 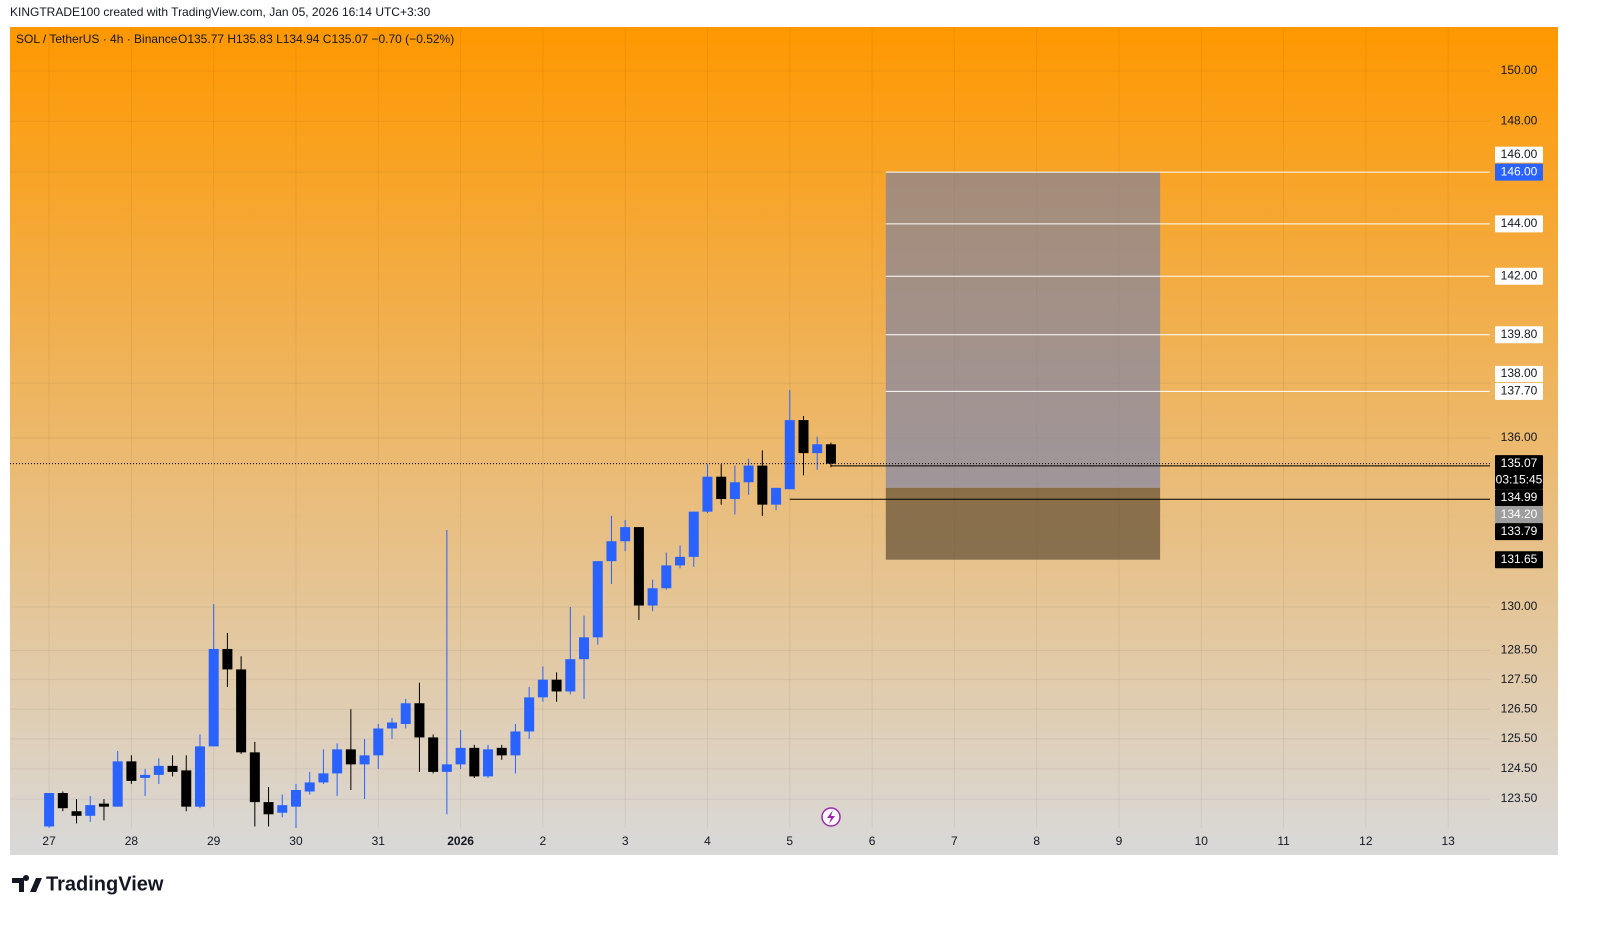 I want to click on y-tick-label: 146.00, so click(x=1519, y=154).